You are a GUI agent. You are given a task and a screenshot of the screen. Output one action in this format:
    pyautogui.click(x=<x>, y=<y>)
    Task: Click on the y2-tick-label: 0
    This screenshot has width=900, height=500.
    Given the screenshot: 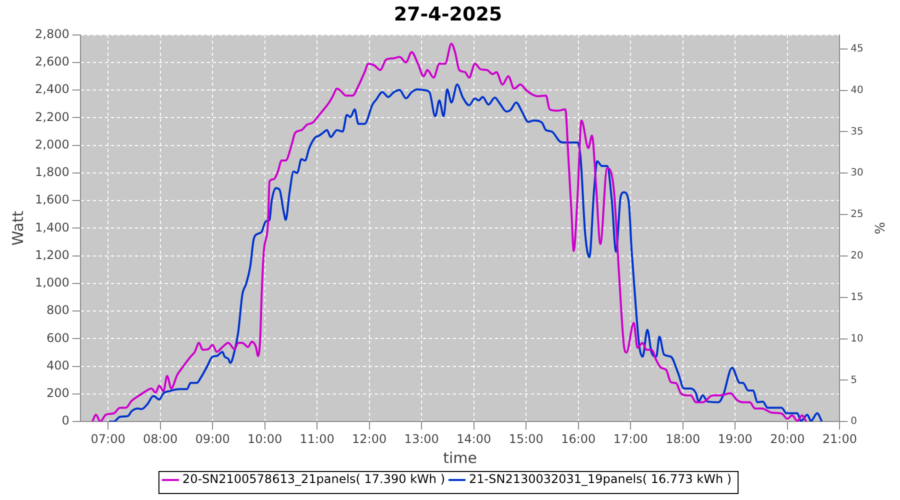 What is the action you would take?
    pyautogui.click(x=854, y=422)
    